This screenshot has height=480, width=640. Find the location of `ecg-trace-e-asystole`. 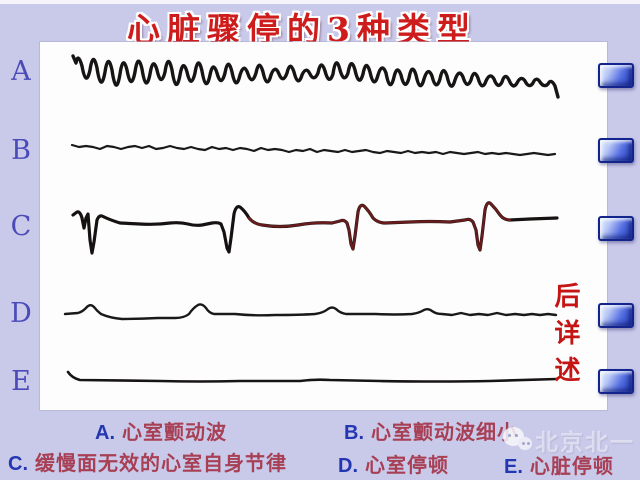

ecg-trace-e-asystole is located at coordinates (312, 376).